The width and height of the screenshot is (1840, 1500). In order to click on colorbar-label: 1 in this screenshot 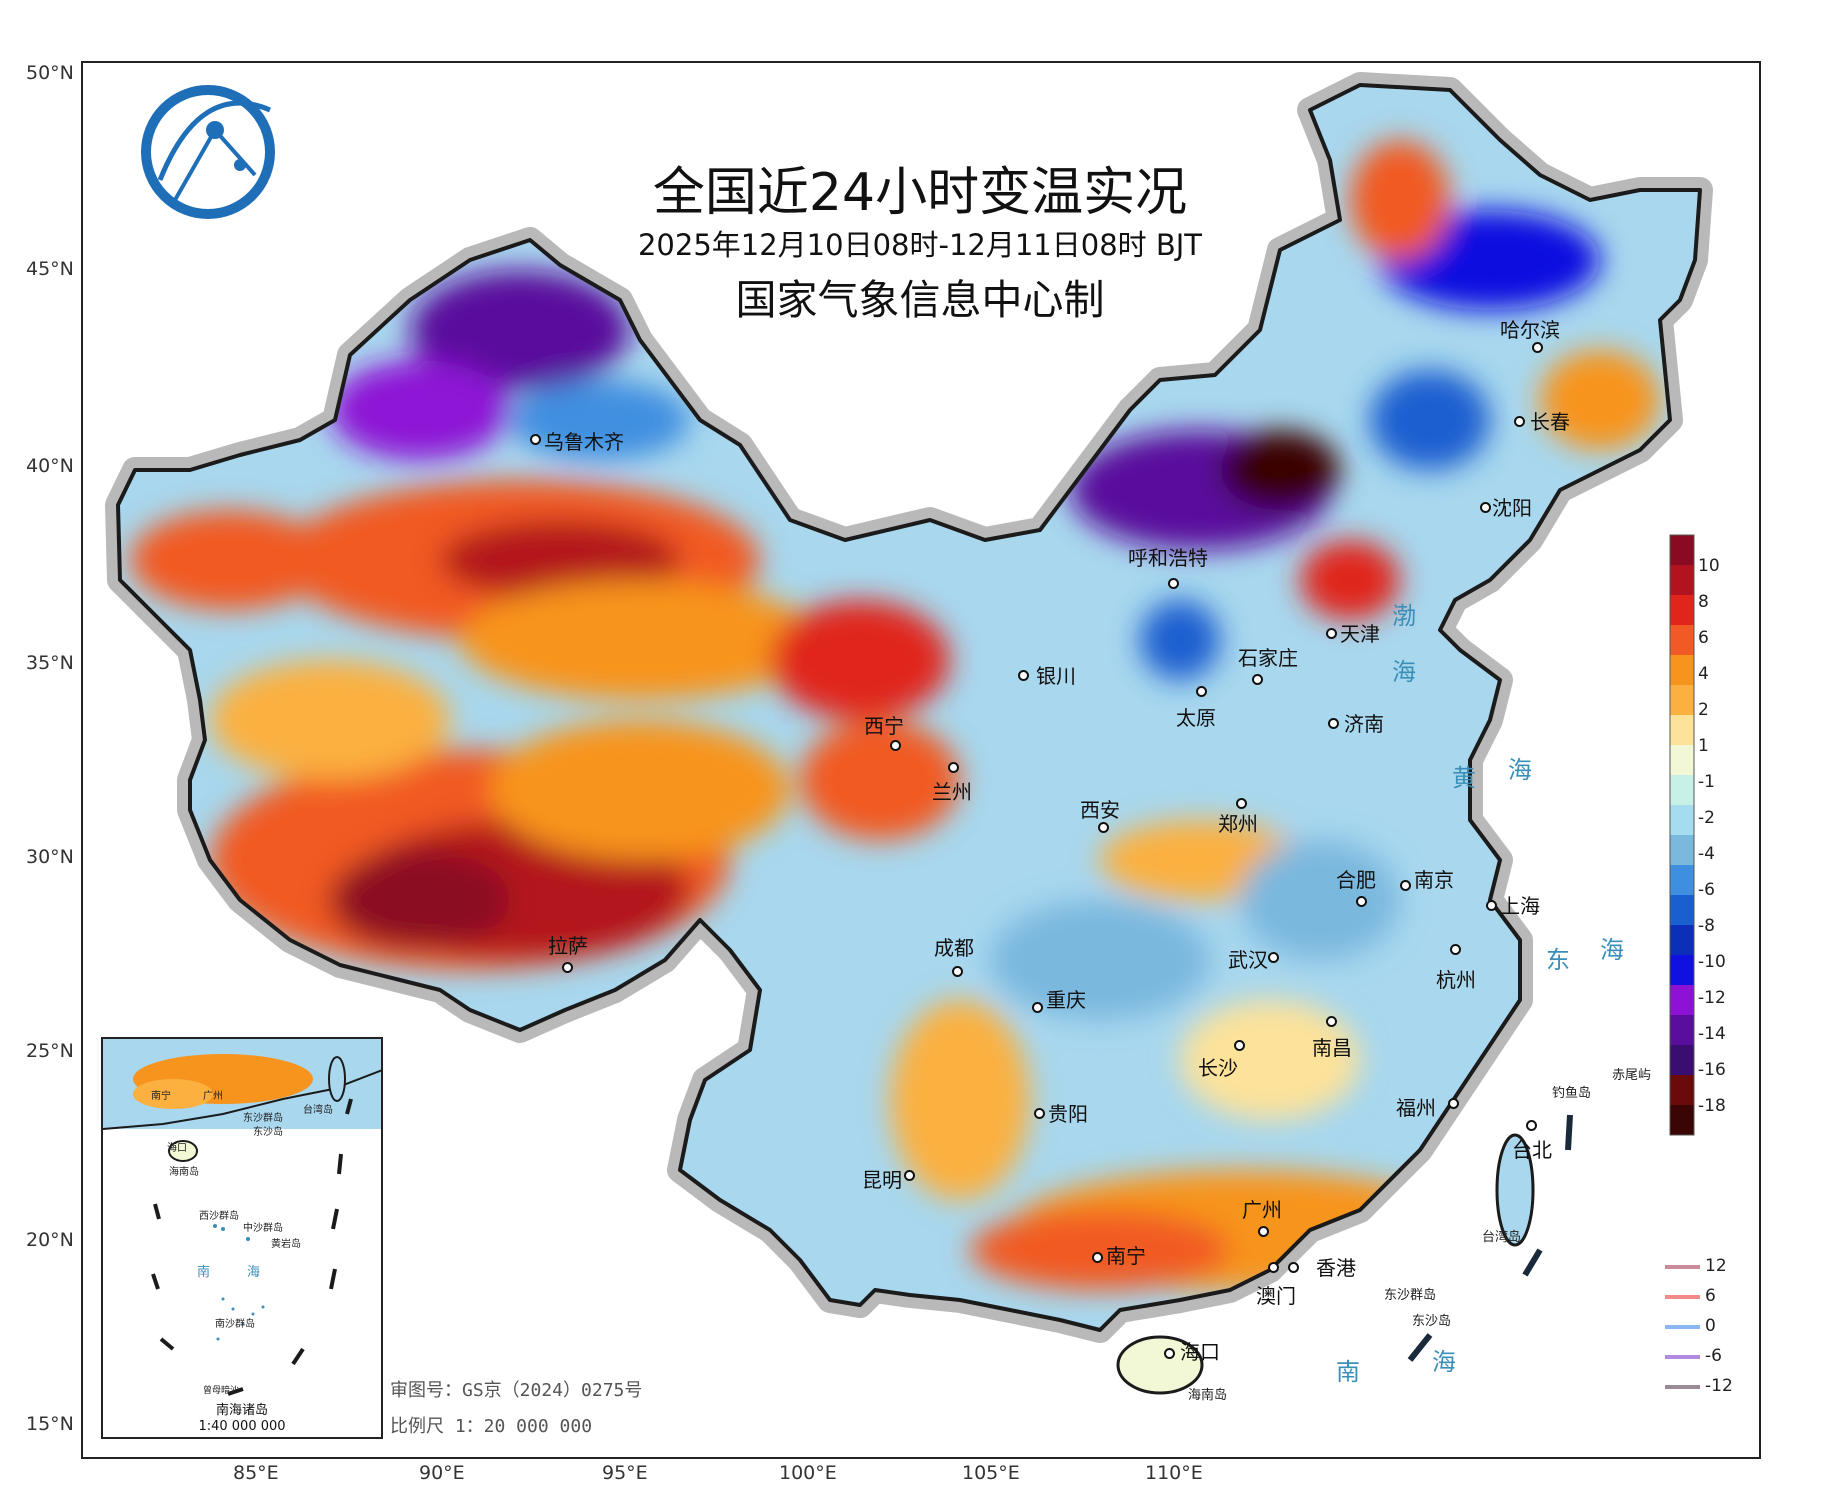, I will do `click(1703, 746)`.